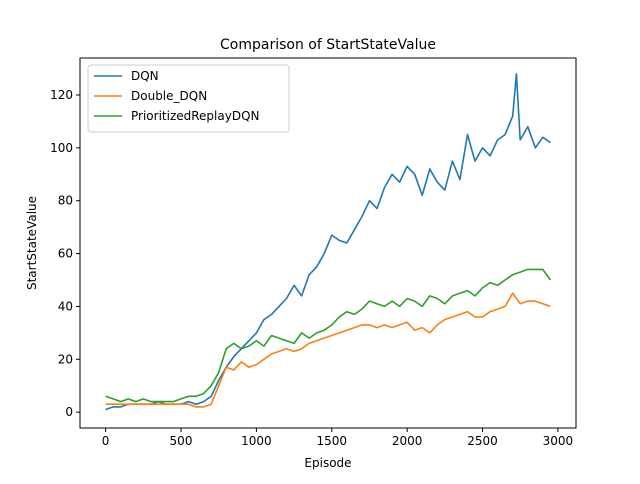  I want to click on x-tick-label: 3000, so click(558, 441).